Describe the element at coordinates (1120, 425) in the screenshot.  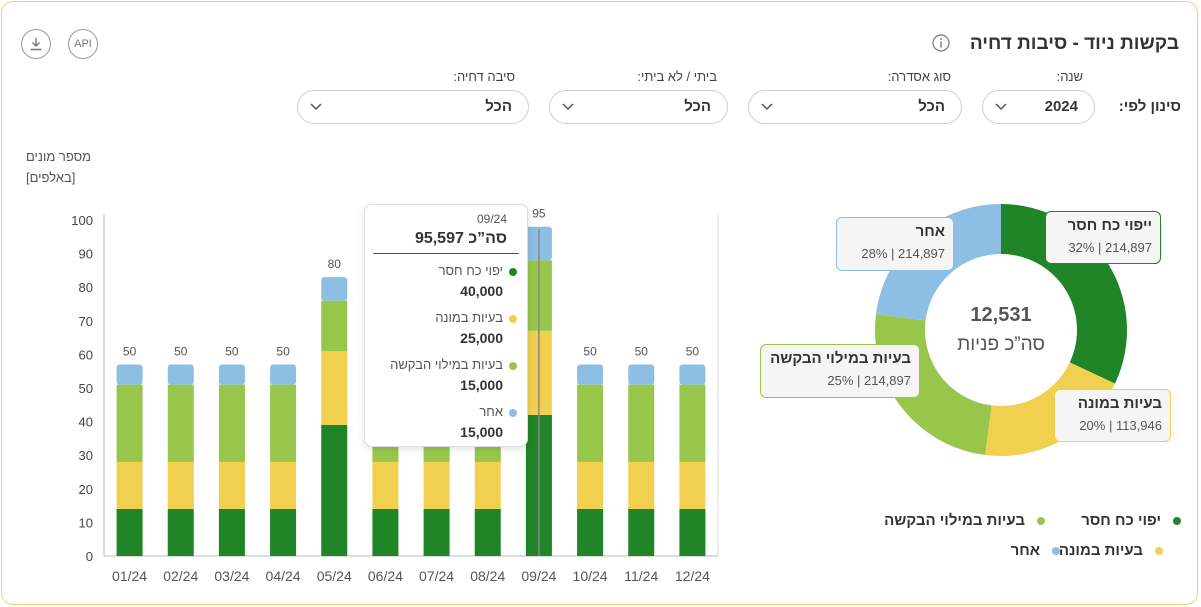
I see `donut-label-stats: 113,946 | 20%` at that location.